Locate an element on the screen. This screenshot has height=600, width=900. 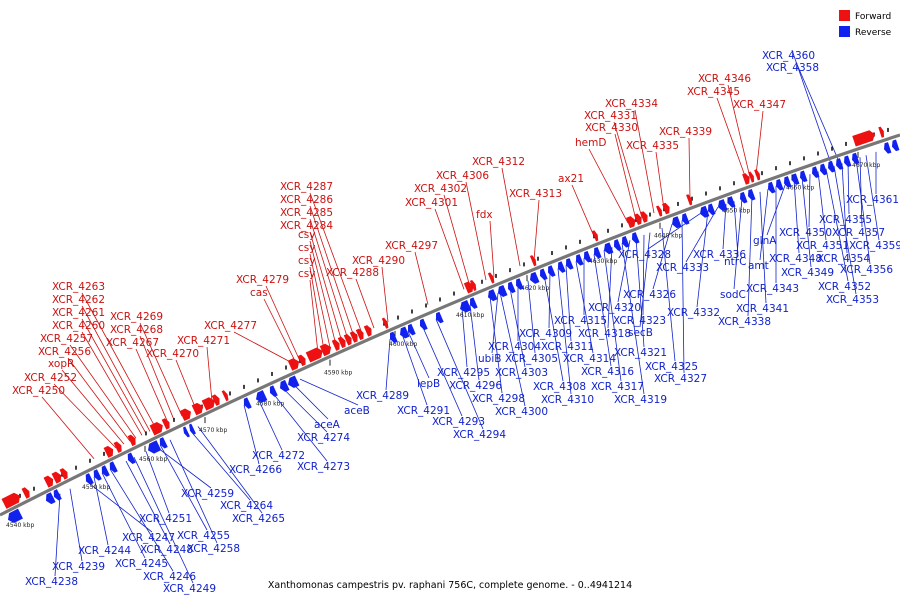
forward-gene-label: fdx is located at coordinates (484, 215).